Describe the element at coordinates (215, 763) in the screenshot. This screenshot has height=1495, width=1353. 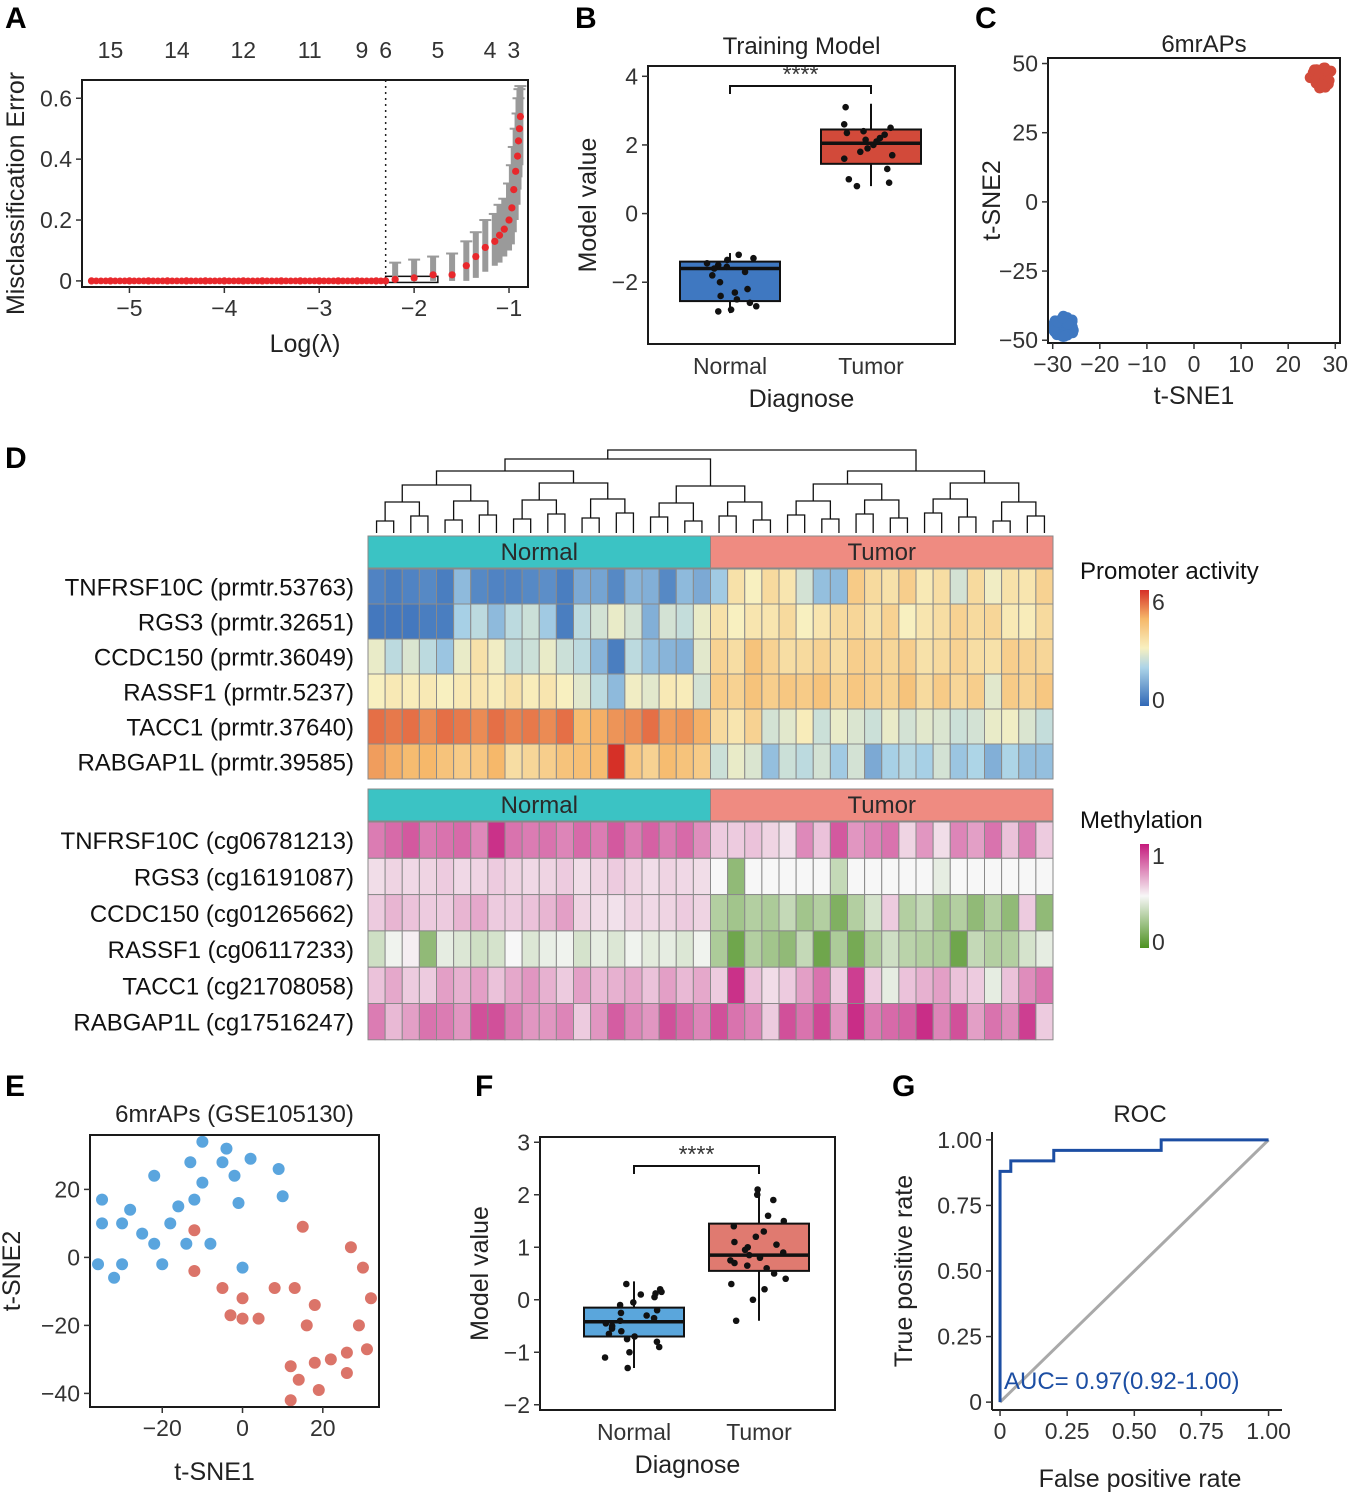
I see `row-label: RABGAP1L (prmtr.39585)` at that location.